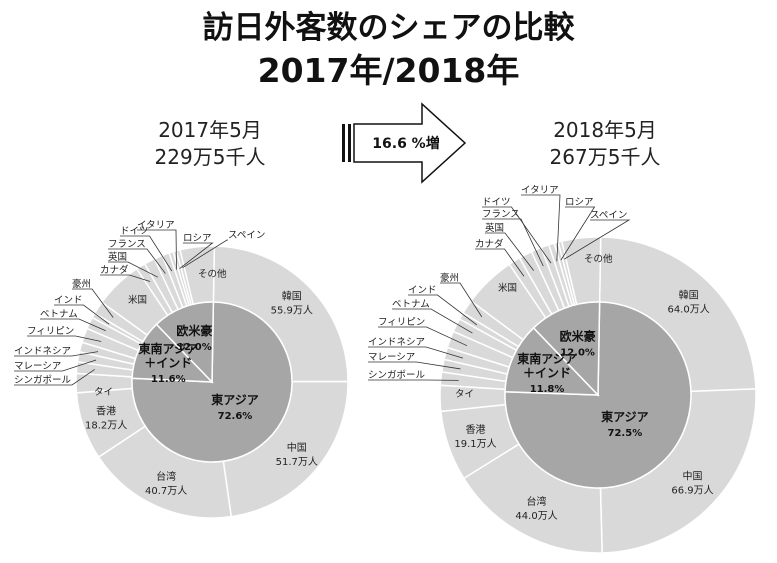  What do you see at coordinates (169, 348) in the screenshot?
I see `inner-label-東南アジア-plusインド: 東南アジア` at bounding box center [169, 348].